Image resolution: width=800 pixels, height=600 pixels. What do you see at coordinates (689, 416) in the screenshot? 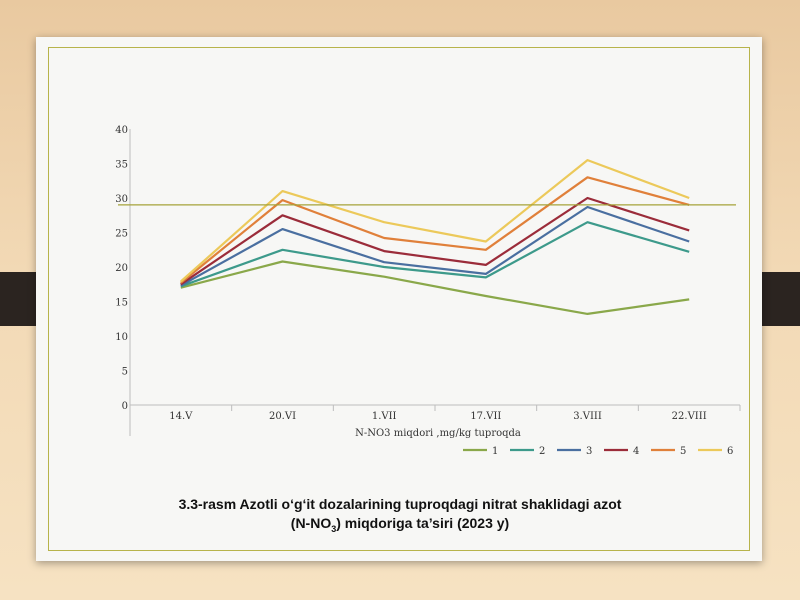
I see `x-tick-label: 22.VIII` at bounding box center [689, 416].